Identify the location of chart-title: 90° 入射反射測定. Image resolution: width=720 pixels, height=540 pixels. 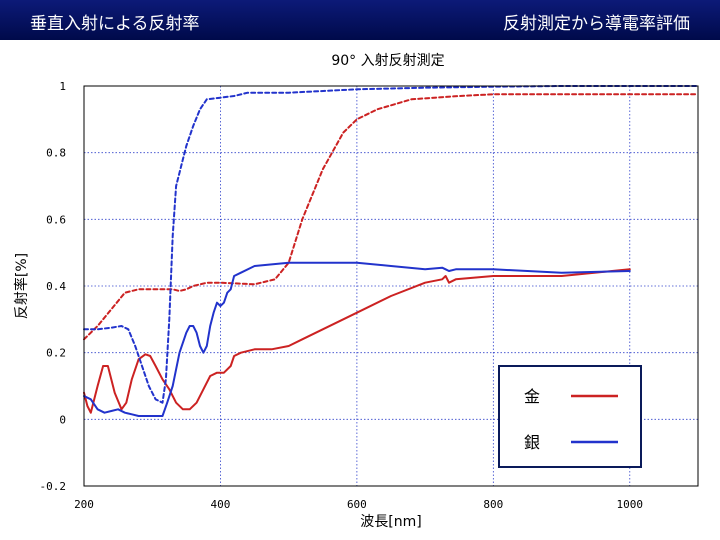
(387, 61).